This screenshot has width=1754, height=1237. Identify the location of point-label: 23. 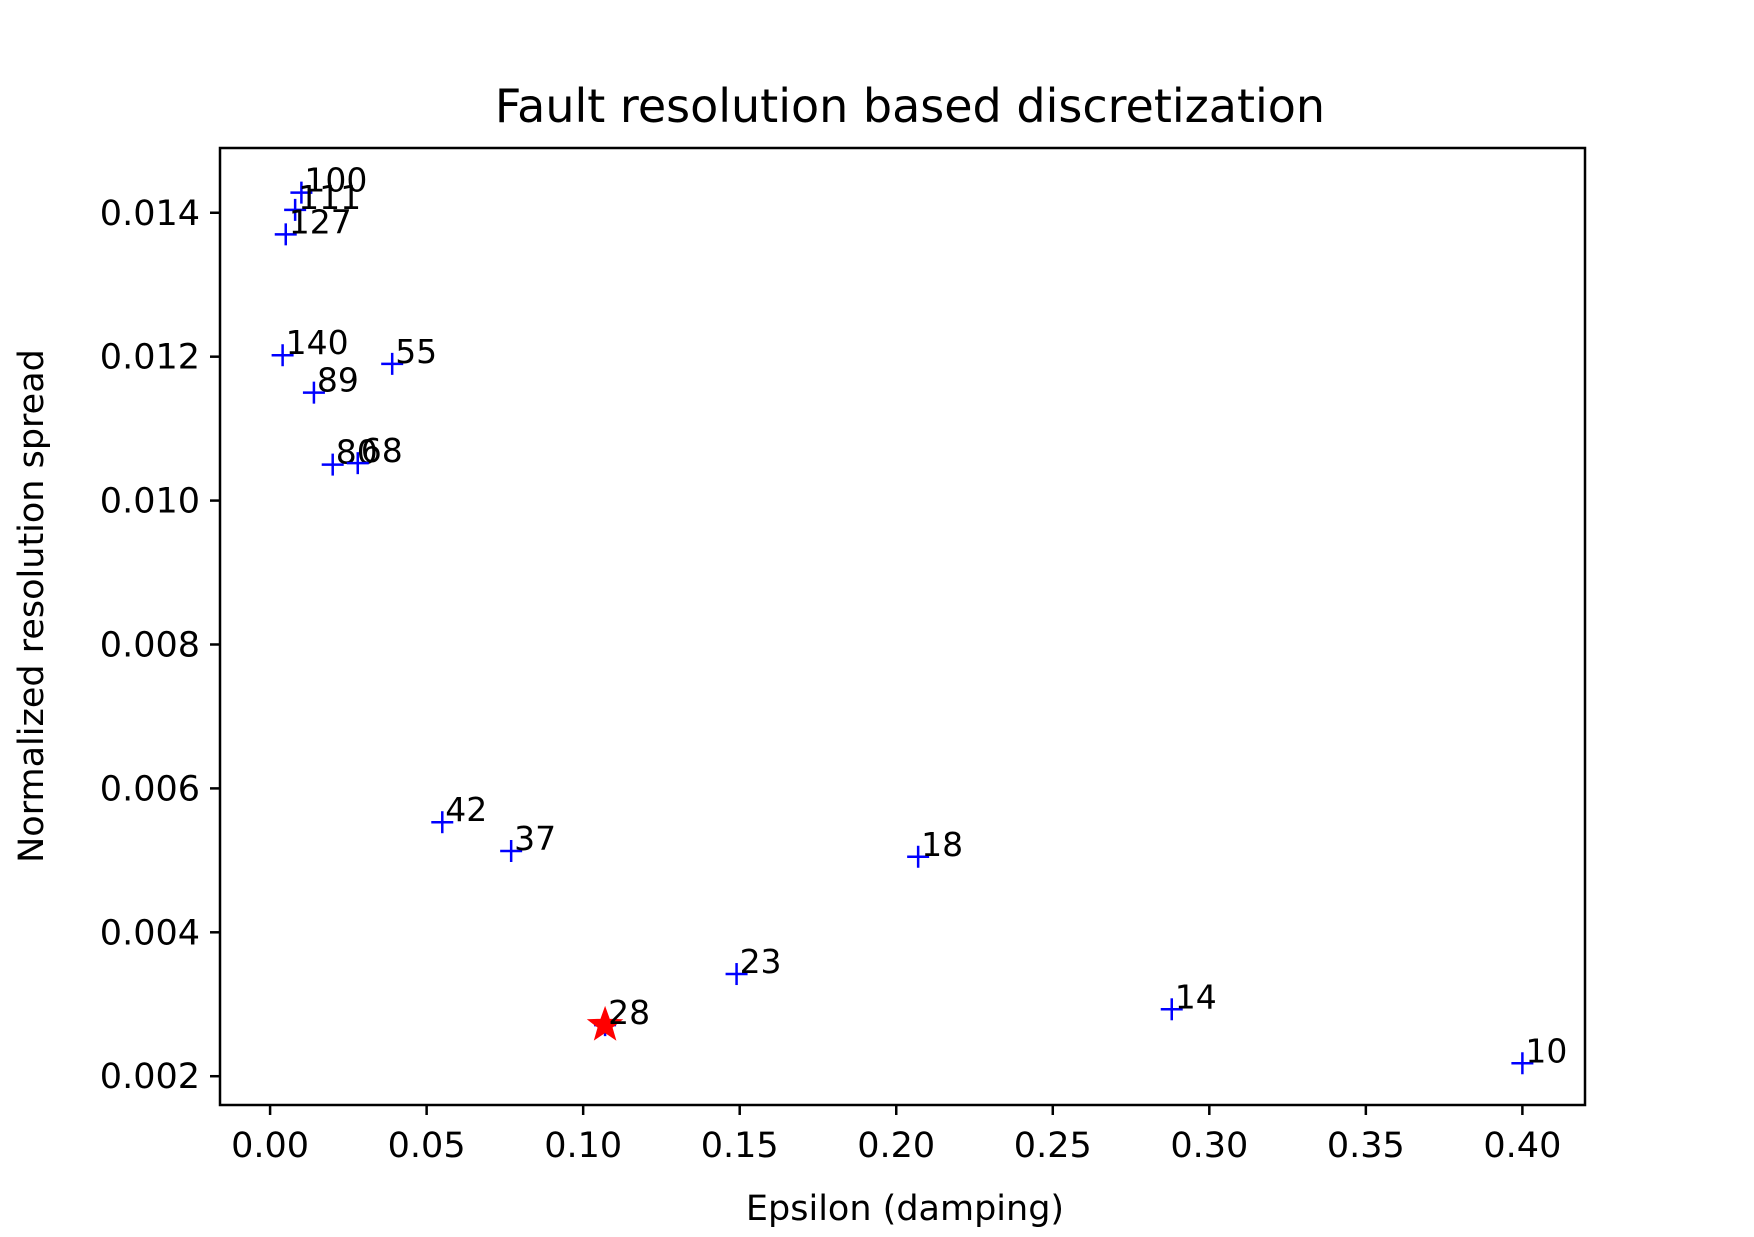
(761, 961).